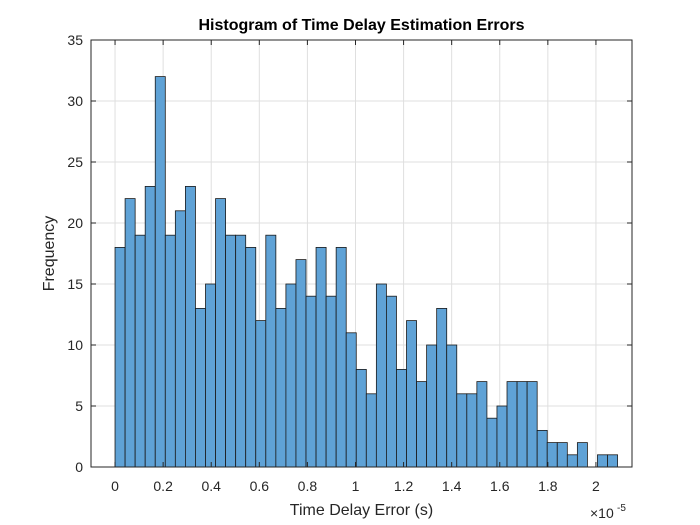 This screenshot has width=700, height=525. I want to click on x-axis-label: Time Delay Error (s), so click(361, 510).